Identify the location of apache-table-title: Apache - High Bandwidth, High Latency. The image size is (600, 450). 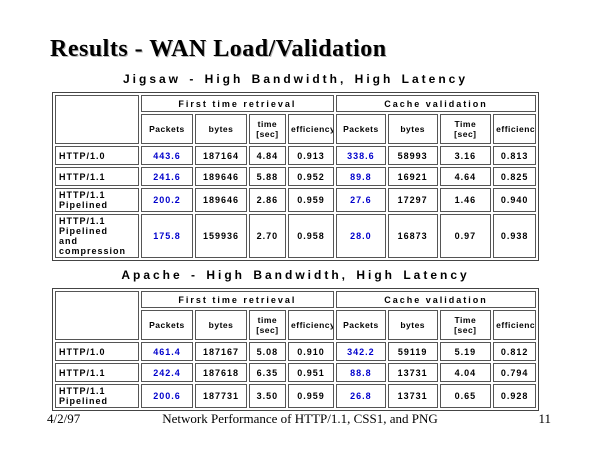
(295, 275).